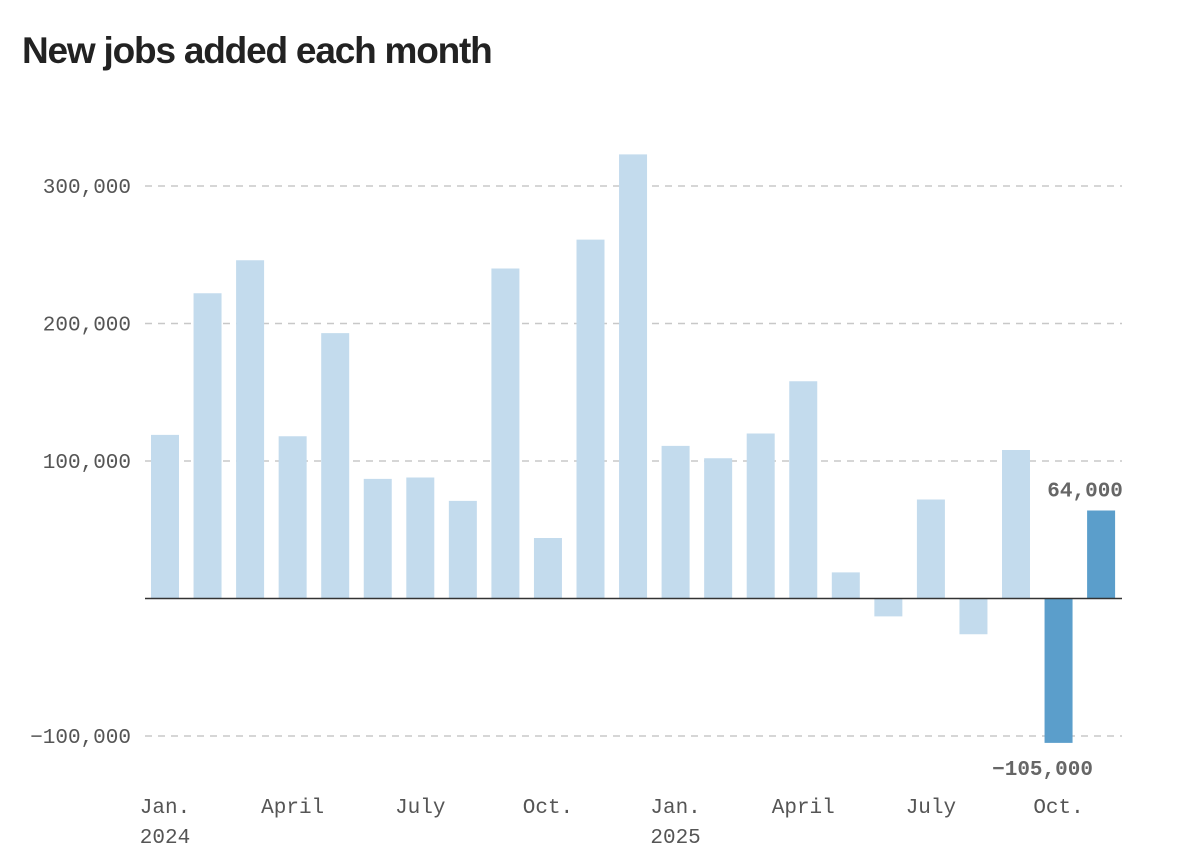  I want to click on data-label: −105,000, so click(1042, 770).